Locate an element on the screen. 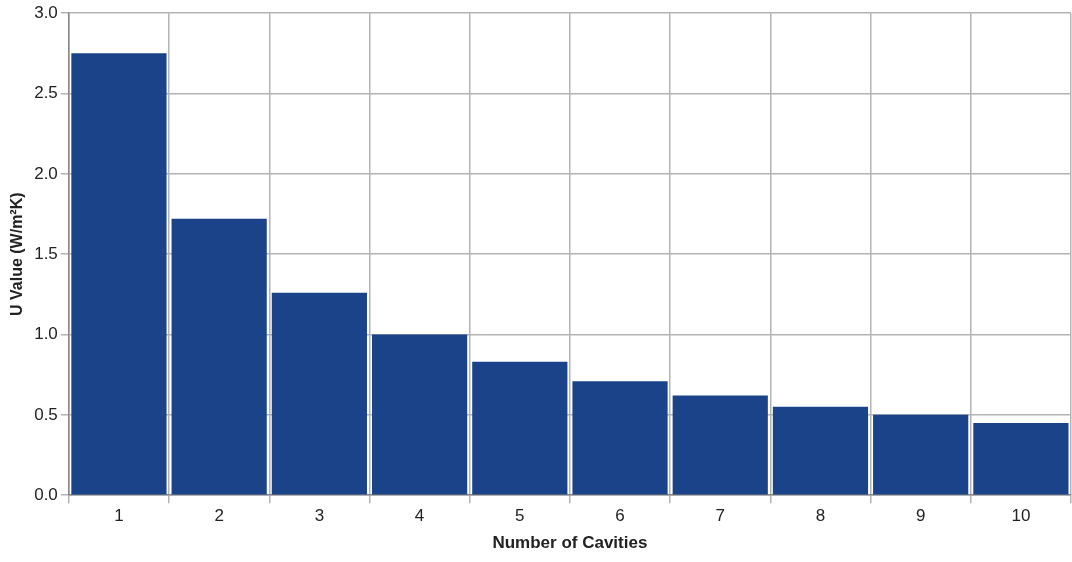  x-tick-label: 8 is located at coordinates (820, 516).